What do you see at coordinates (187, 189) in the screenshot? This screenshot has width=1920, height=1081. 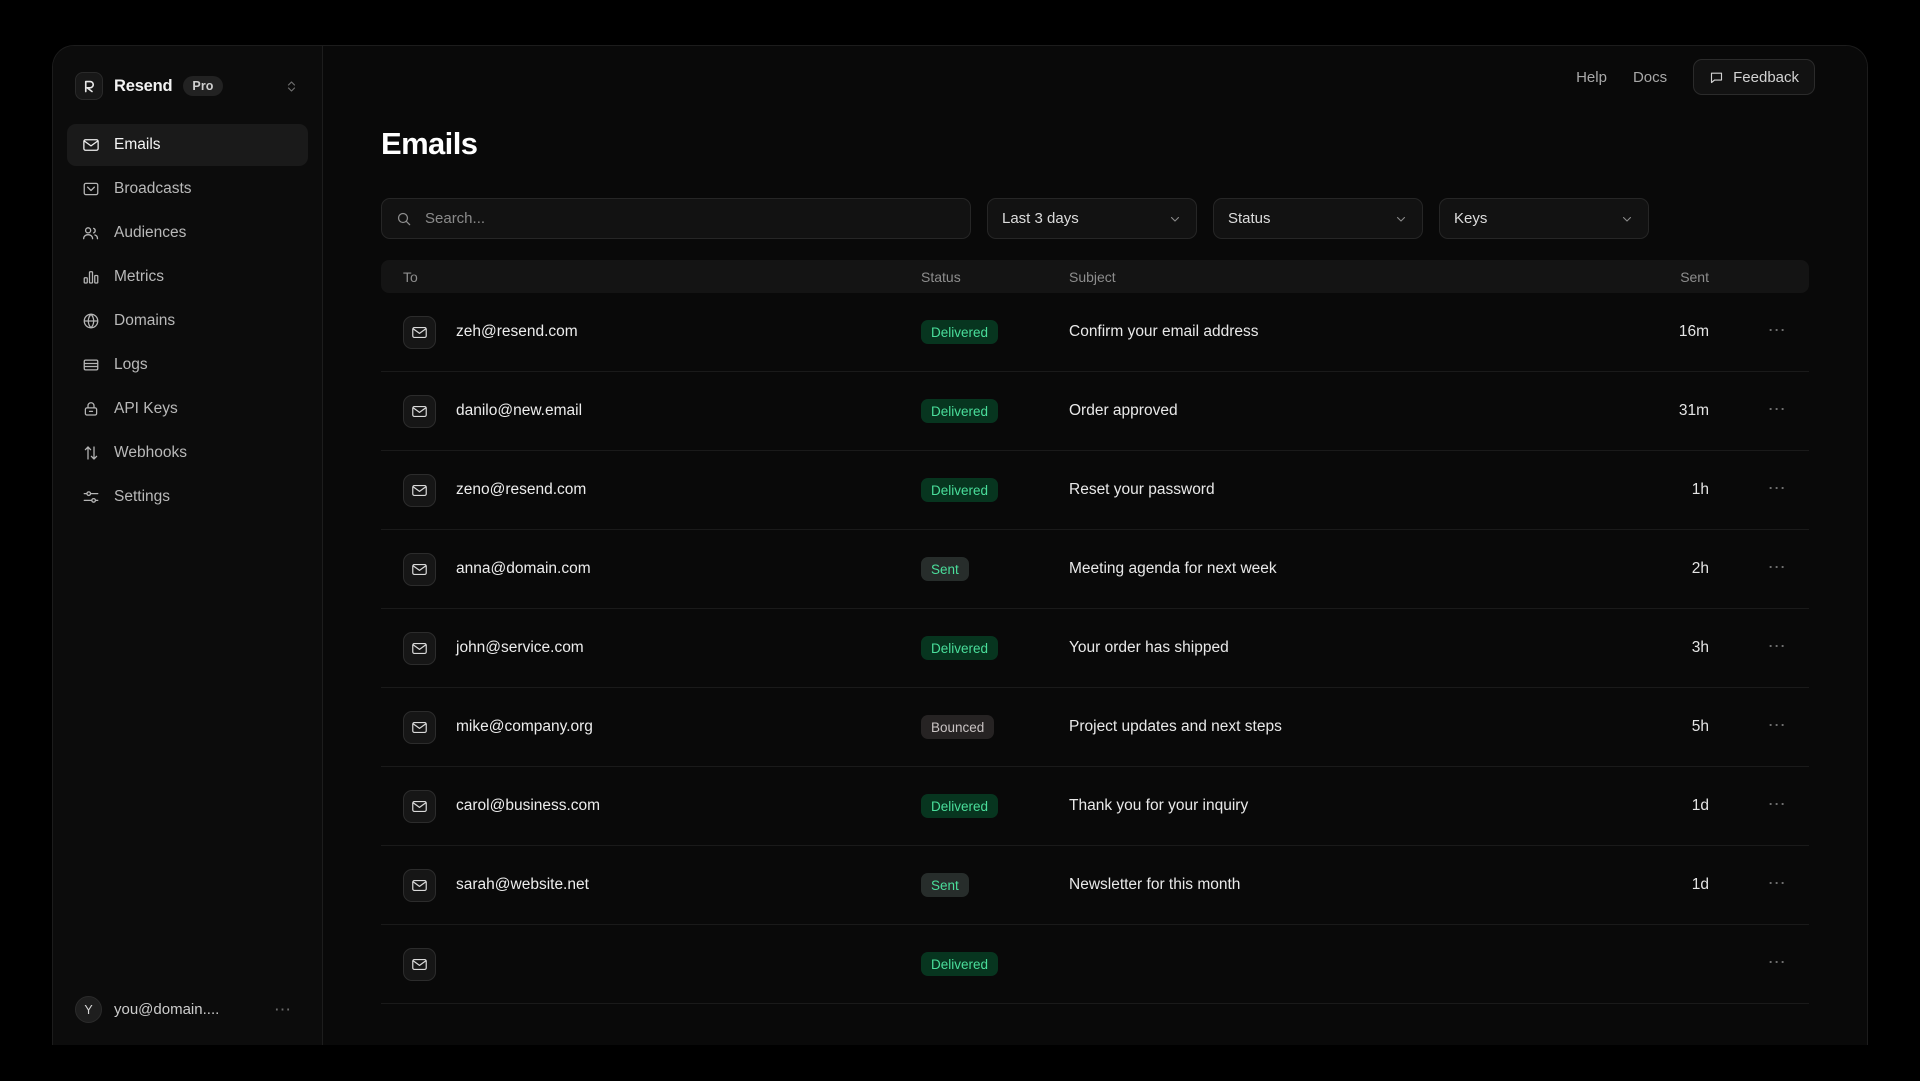 I see `sidebar-item-broadcasts: Broadcasts` at bounding box center [187, 189].